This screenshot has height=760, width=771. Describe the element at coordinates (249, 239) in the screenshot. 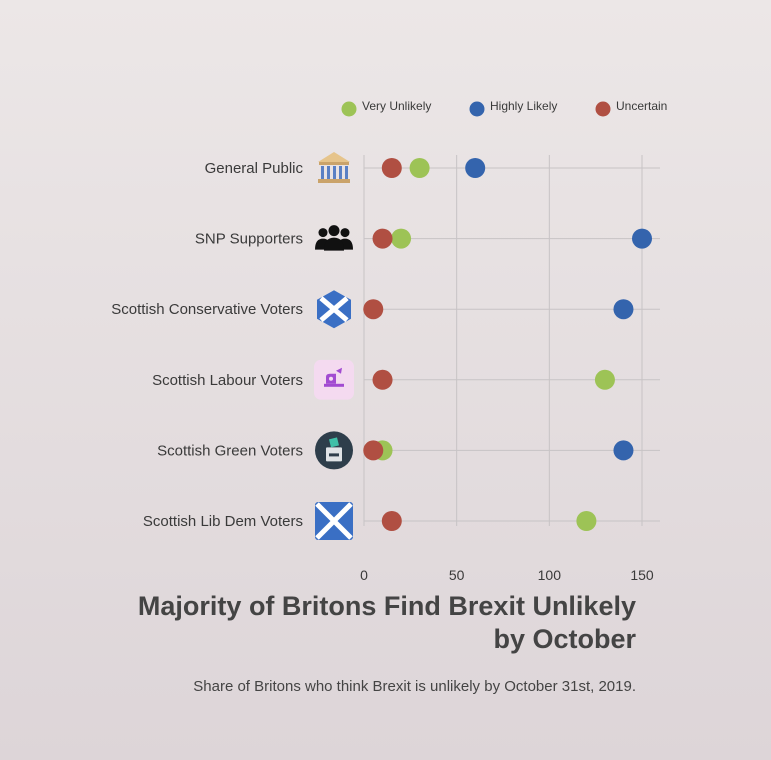

I see `category-label: SNP Supporters` at that location.